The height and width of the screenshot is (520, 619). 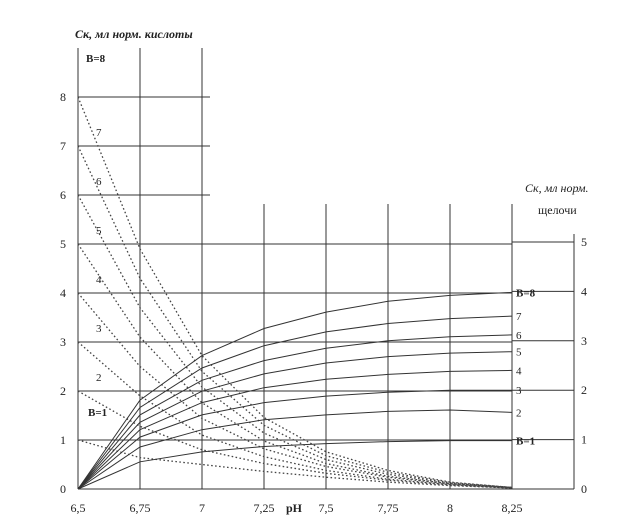 I want to click on base-series-label: 3, so click(x=519, y=391).